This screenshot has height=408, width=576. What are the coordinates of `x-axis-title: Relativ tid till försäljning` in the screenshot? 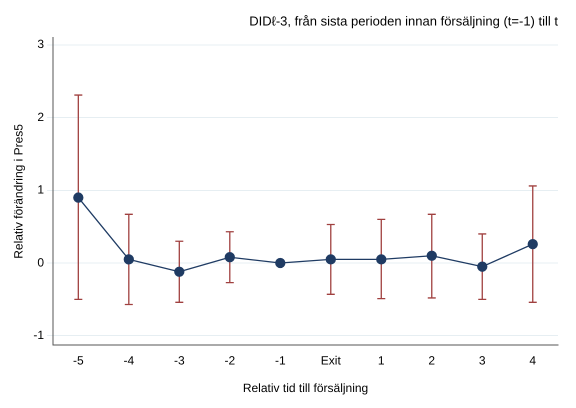 It's located at (305, 388).